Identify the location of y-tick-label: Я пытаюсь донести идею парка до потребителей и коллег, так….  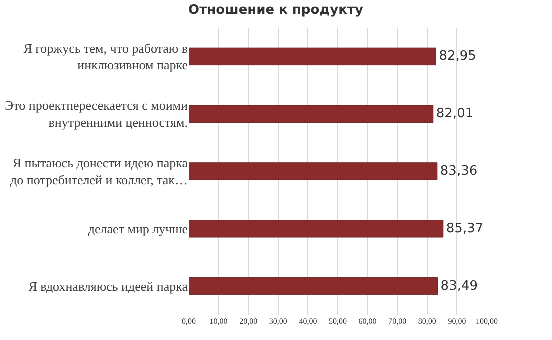
(99, 172).